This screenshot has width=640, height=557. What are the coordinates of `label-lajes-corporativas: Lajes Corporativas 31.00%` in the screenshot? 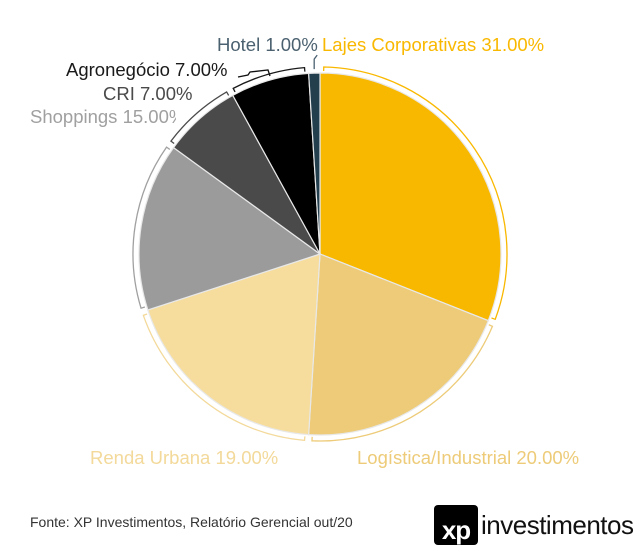 It's located at (433, 44).